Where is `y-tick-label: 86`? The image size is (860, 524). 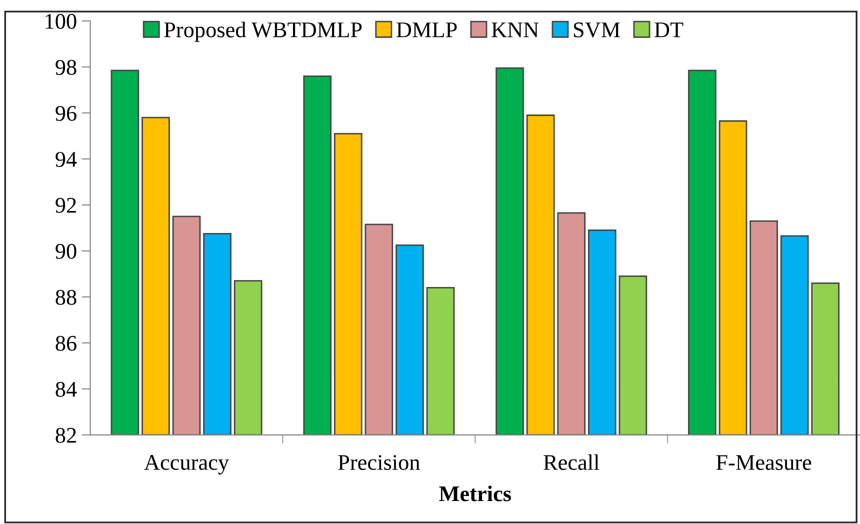 y-tick-label: 86 is located at coordinates (66, 343).